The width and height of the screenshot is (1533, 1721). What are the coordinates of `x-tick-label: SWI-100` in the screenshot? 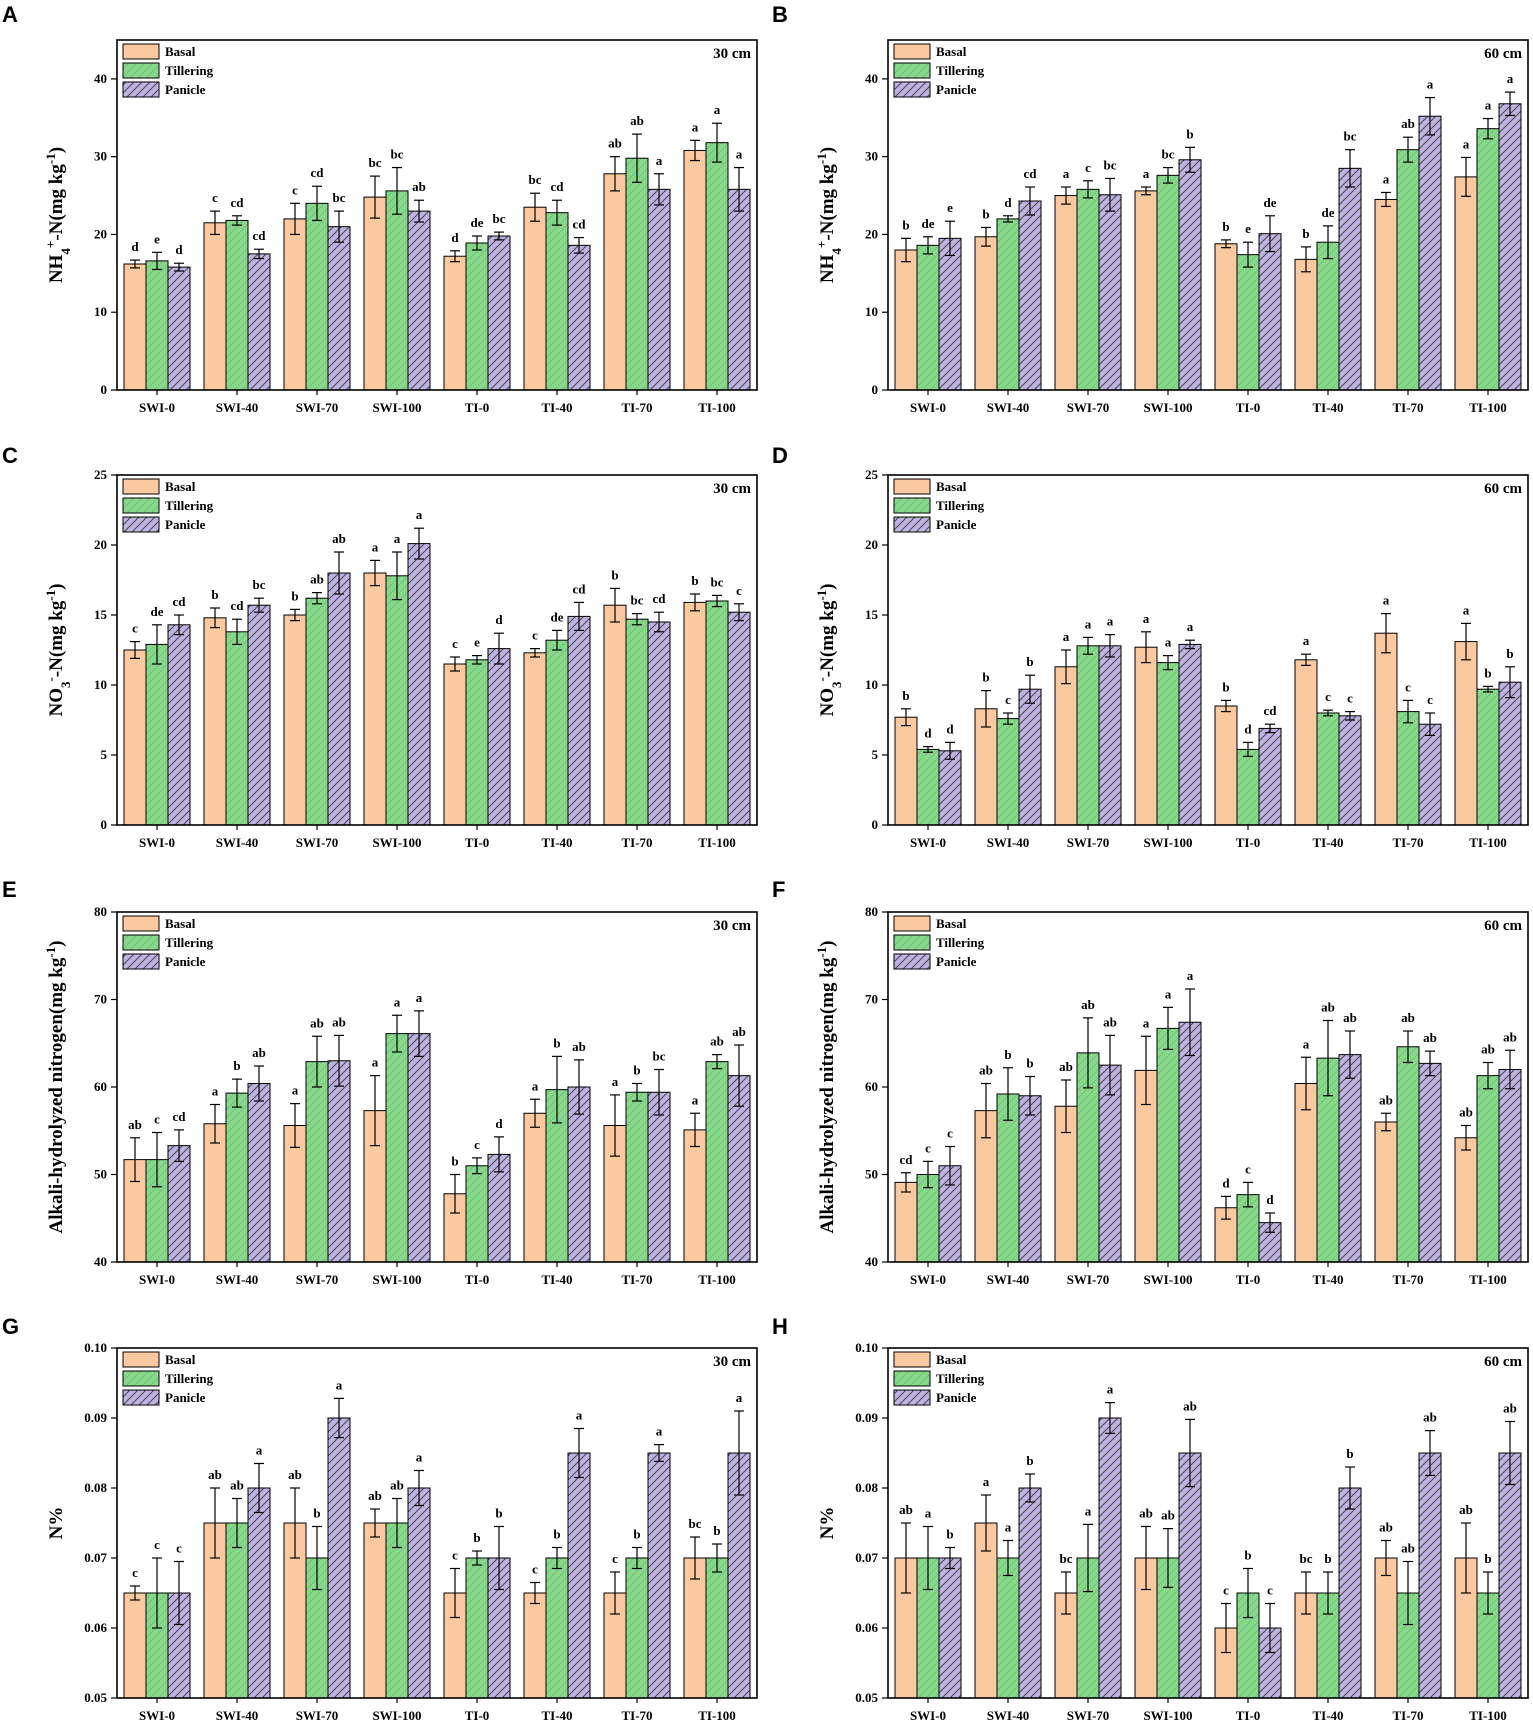 It's located at (1167, 407).